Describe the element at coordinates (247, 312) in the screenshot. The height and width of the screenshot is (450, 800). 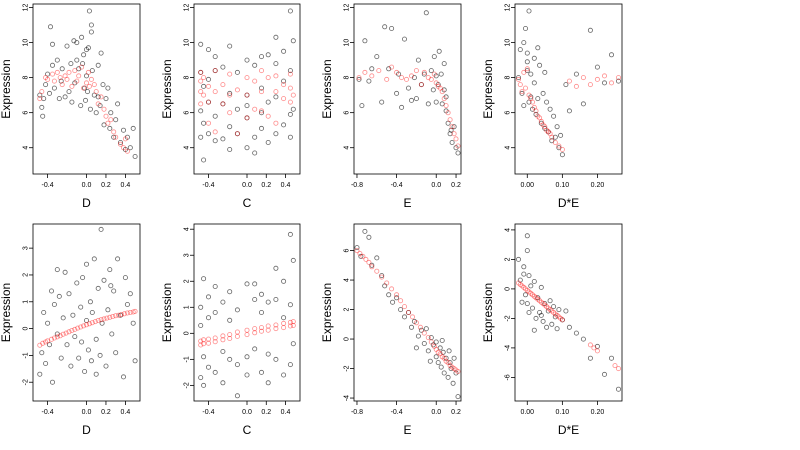
I see `plot-frame` at that location.